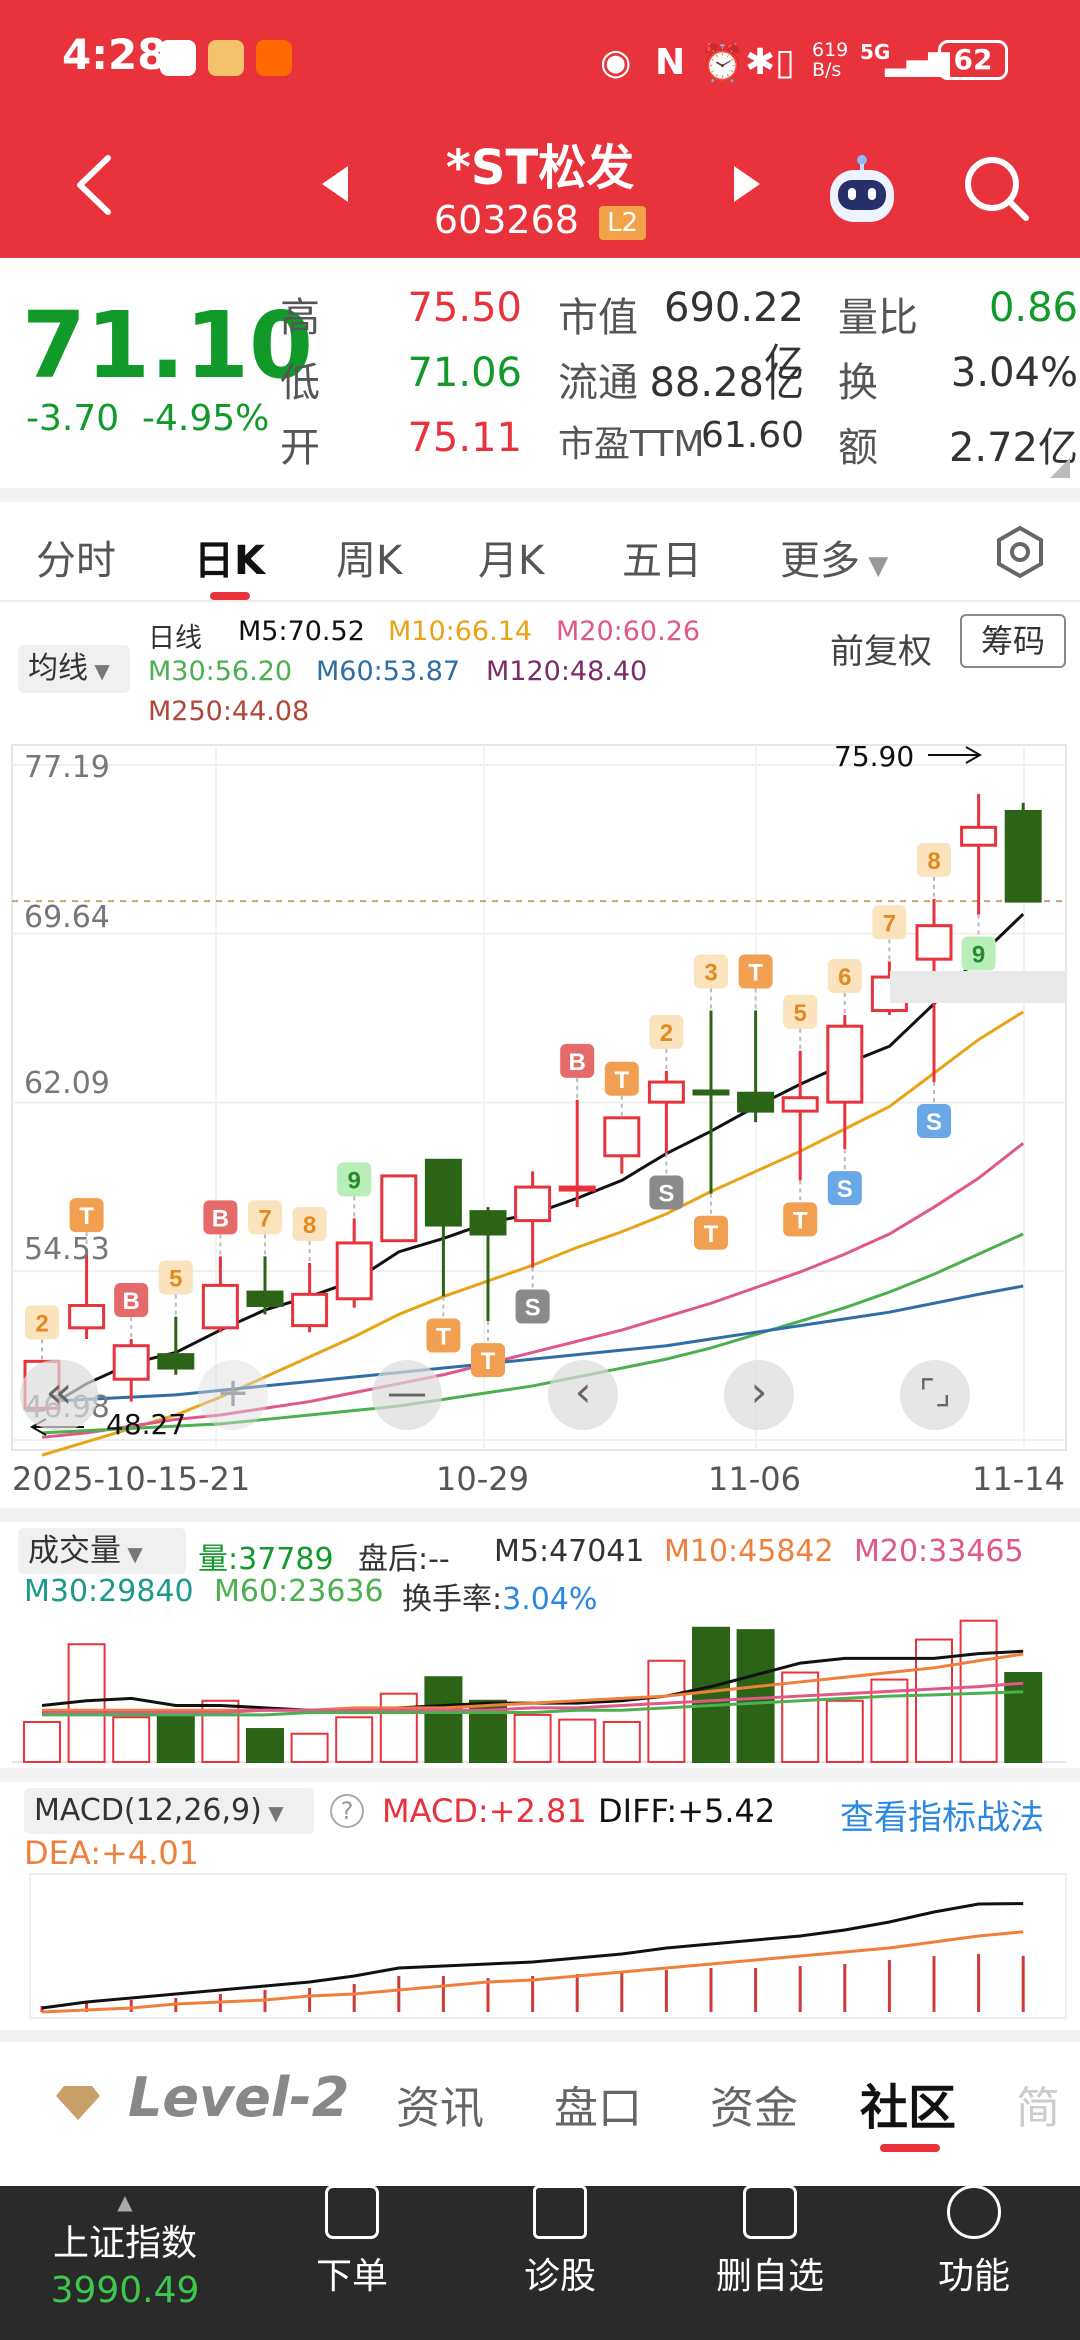  Describe the element at coordinates (500, 1599) in the screenshot. I see `vol-turnover: 换手率:3.04%` at that location.